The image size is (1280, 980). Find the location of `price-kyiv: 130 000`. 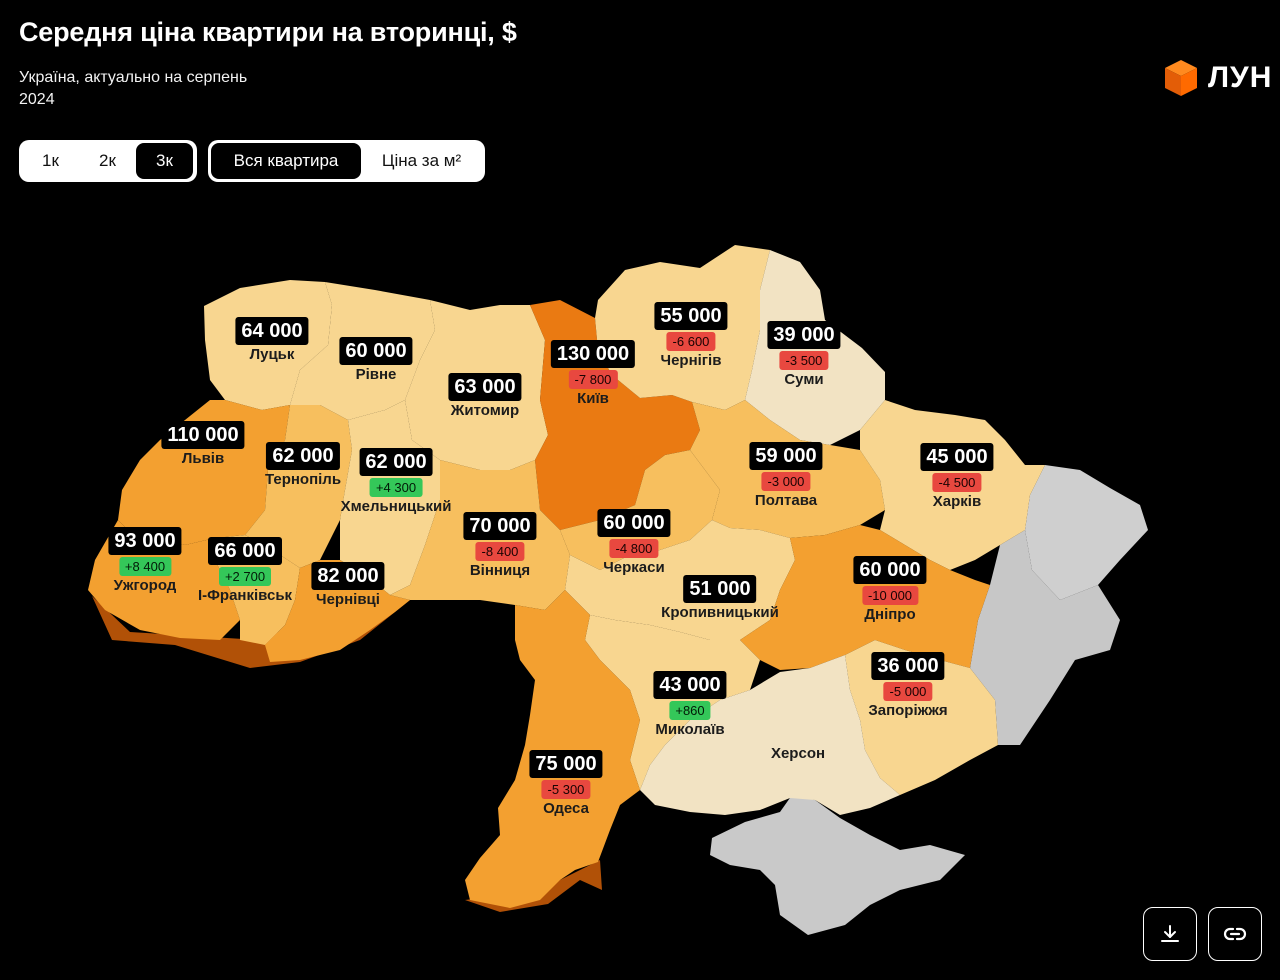

price-kyiv: 130 000 is located at coordinates (593, 354).